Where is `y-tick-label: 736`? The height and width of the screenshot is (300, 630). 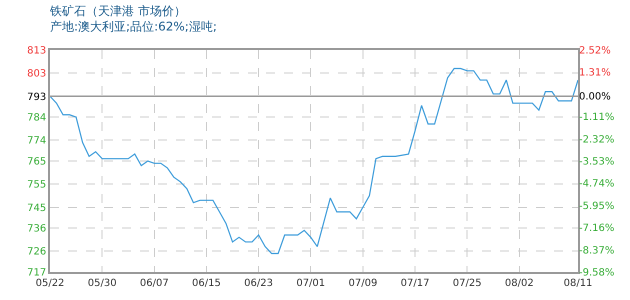 y-tick-label: 736 is located at coordinates (36, 229).